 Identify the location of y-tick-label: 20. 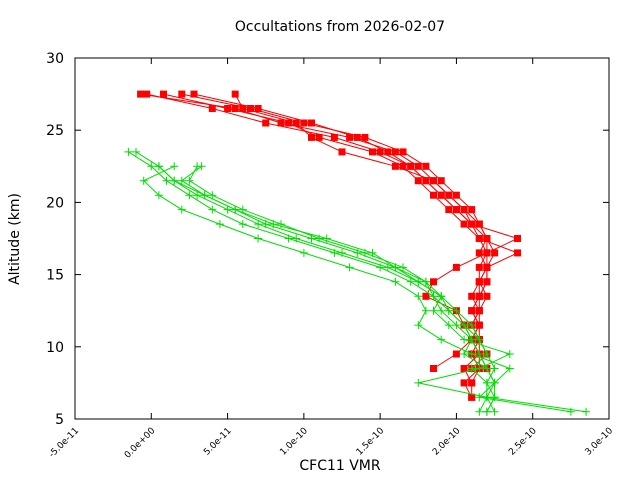
(55, 203).